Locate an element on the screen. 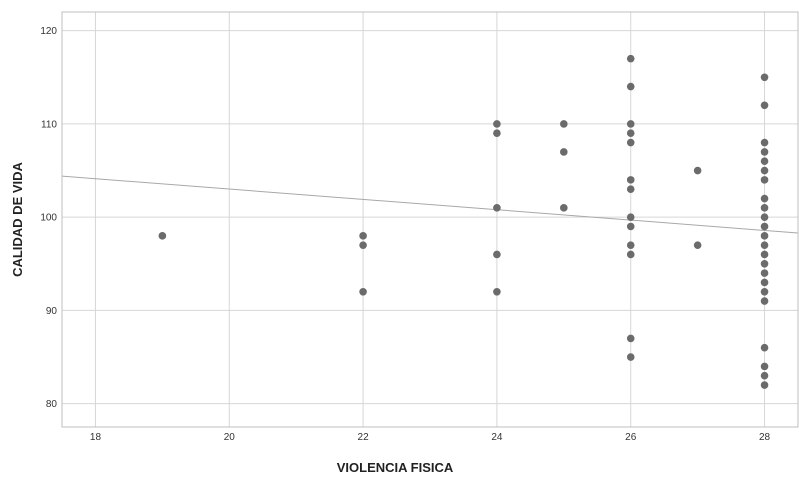  x-axis-title: VIOLENCIA FISICA is located at coordinates (395, 467).